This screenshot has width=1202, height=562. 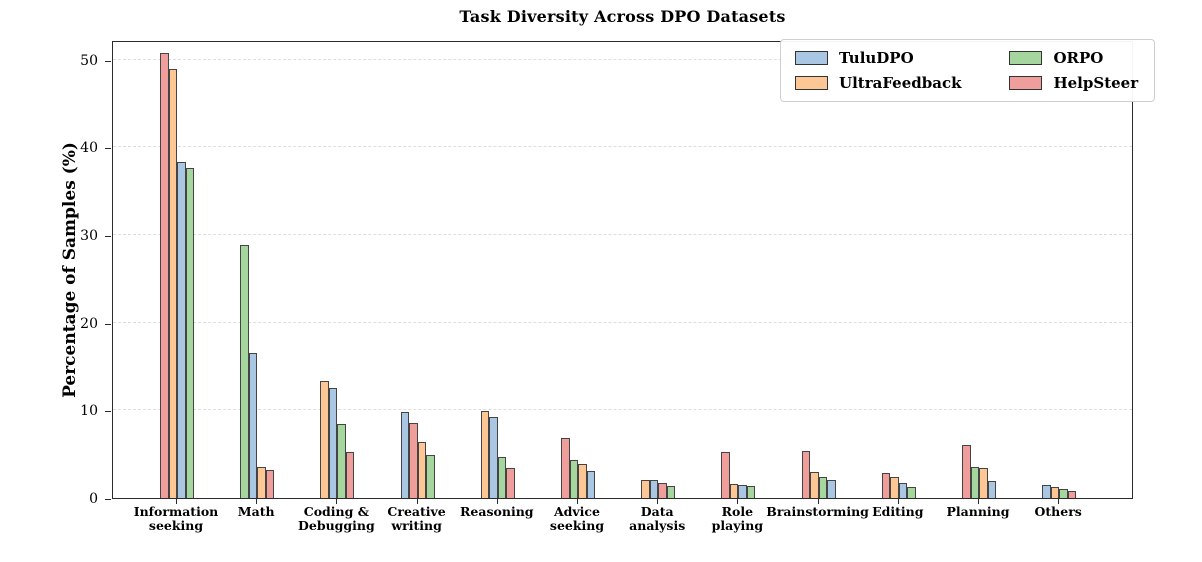 What do you see at coordinates (900, 83) in the screenshot?
I see `legend-label: UltraFeedback` at bounding box center [900, 83].